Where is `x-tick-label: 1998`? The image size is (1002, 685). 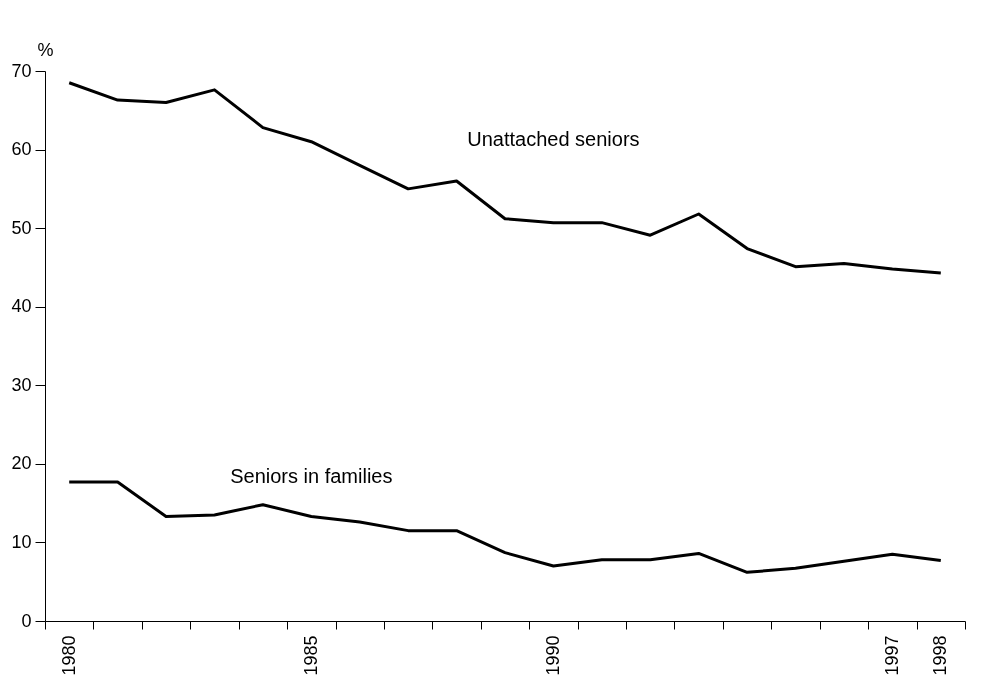
x-tick-label: 1998 is located at coordinates (940, 655).